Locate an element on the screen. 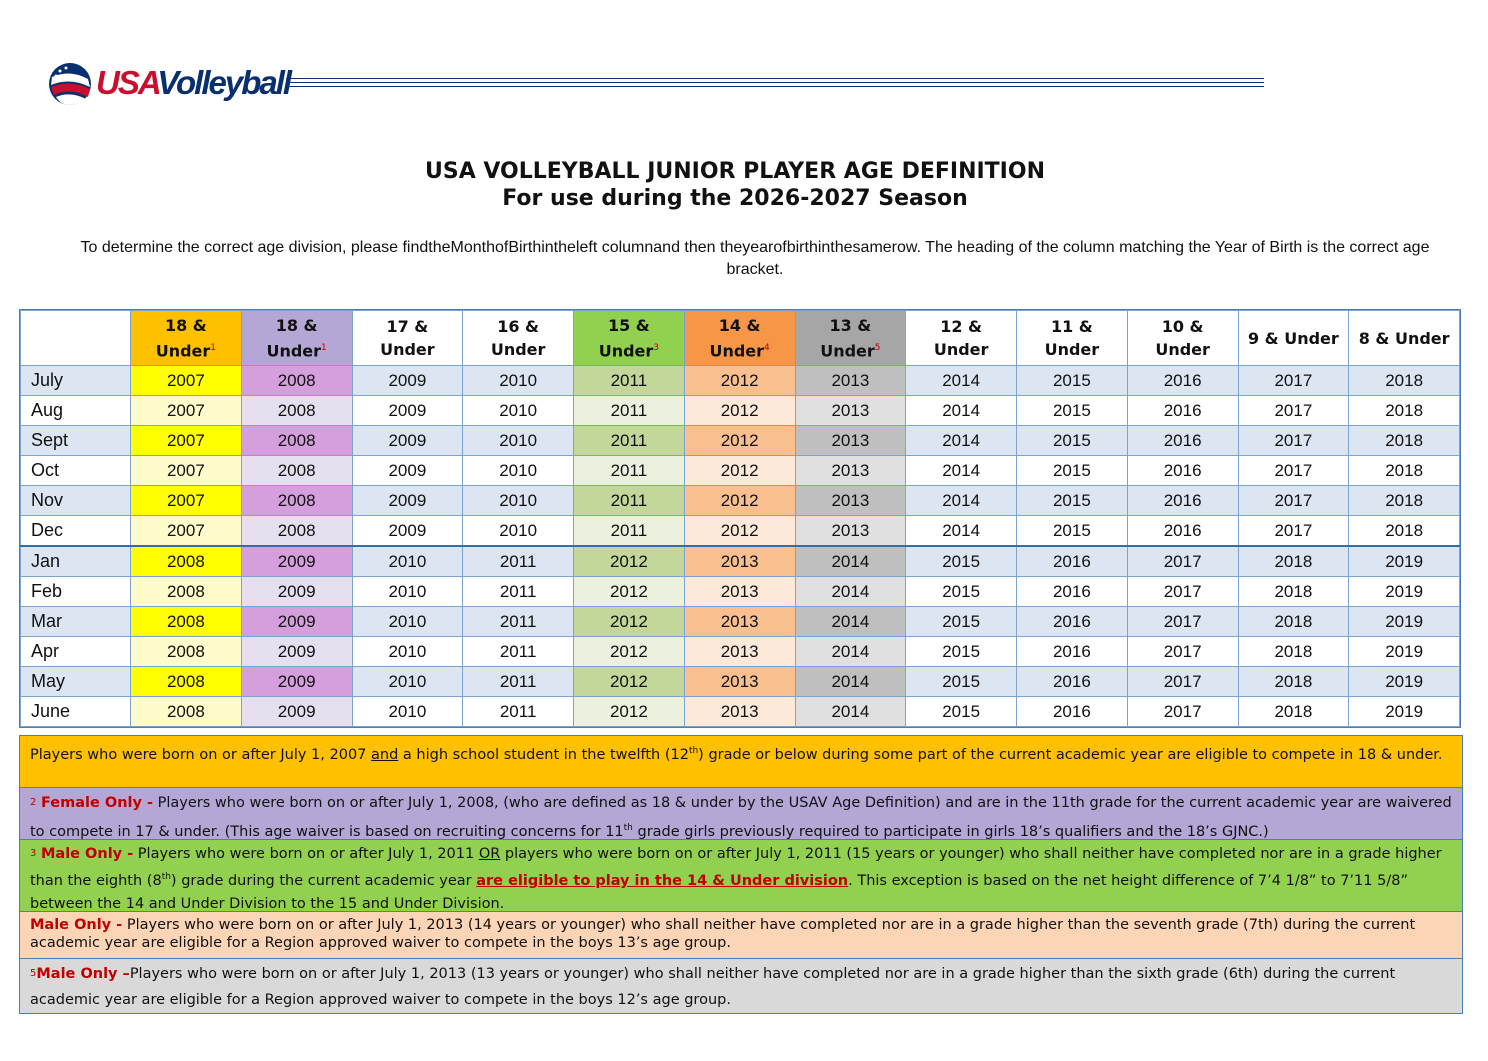 The image size is (1488, 1061). title-line-2: For use during the 2026-2027 Season is located at coordinates (735, 198).